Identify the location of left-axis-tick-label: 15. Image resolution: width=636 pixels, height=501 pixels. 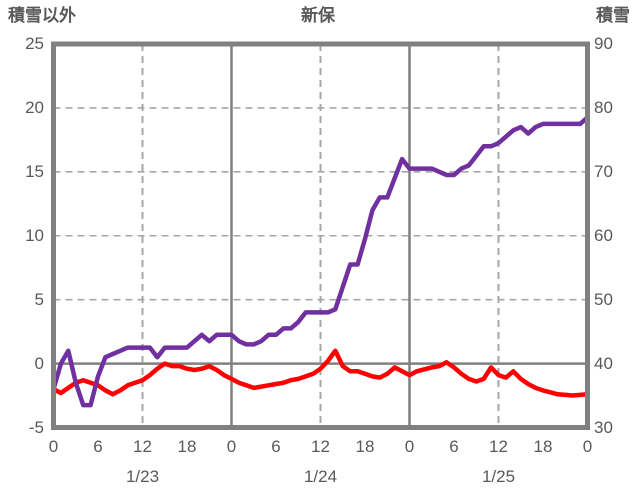
(34, 171).